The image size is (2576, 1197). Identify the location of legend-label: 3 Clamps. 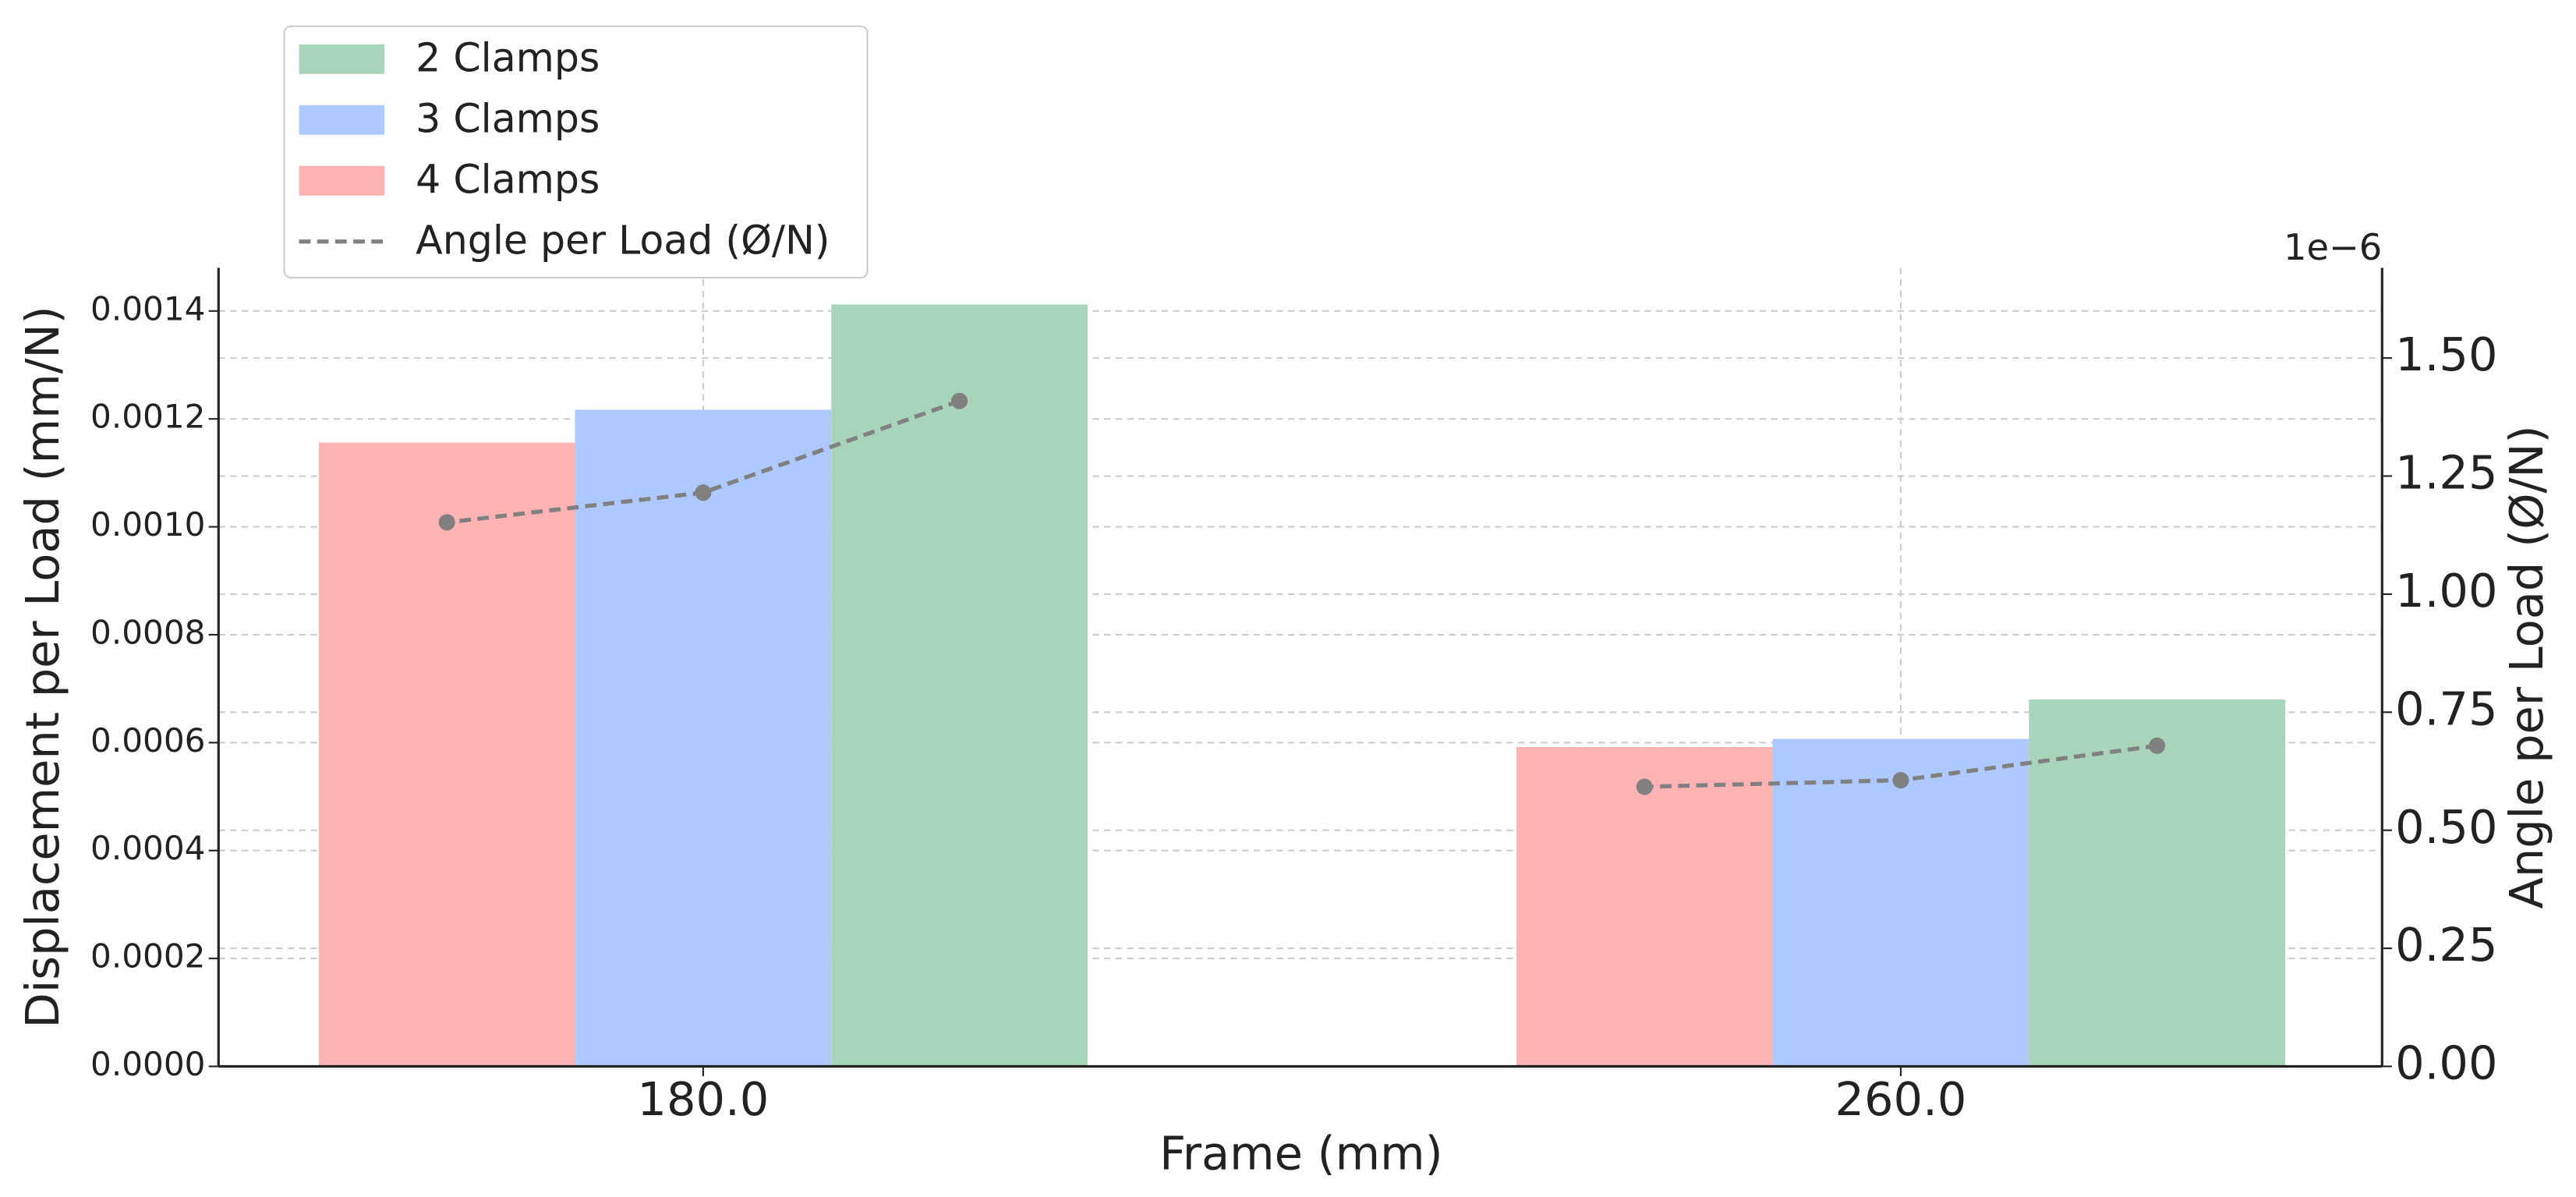
(508, 118).